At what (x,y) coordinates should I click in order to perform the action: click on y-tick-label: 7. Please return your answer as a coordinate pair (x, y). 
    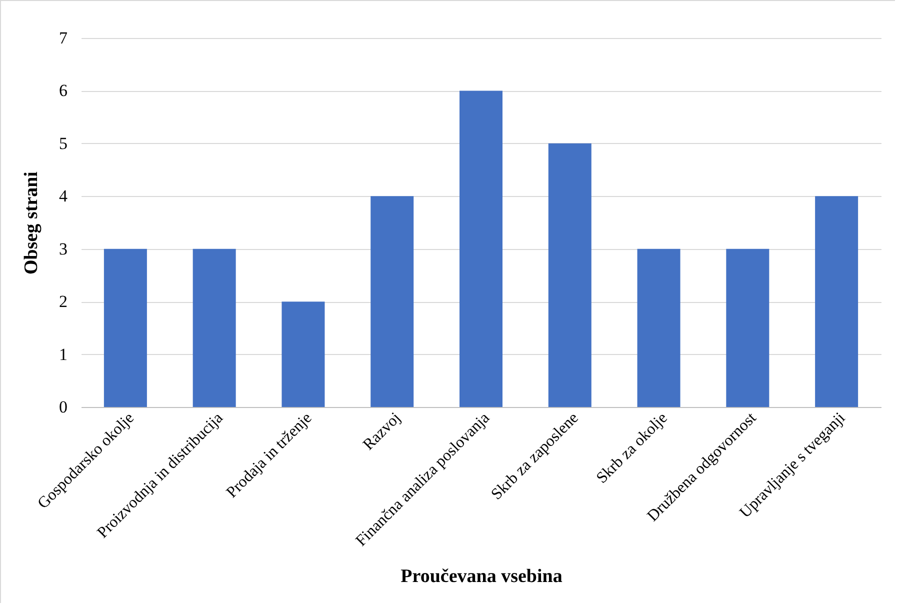
    Looking at the image, I should click on (63, 38).